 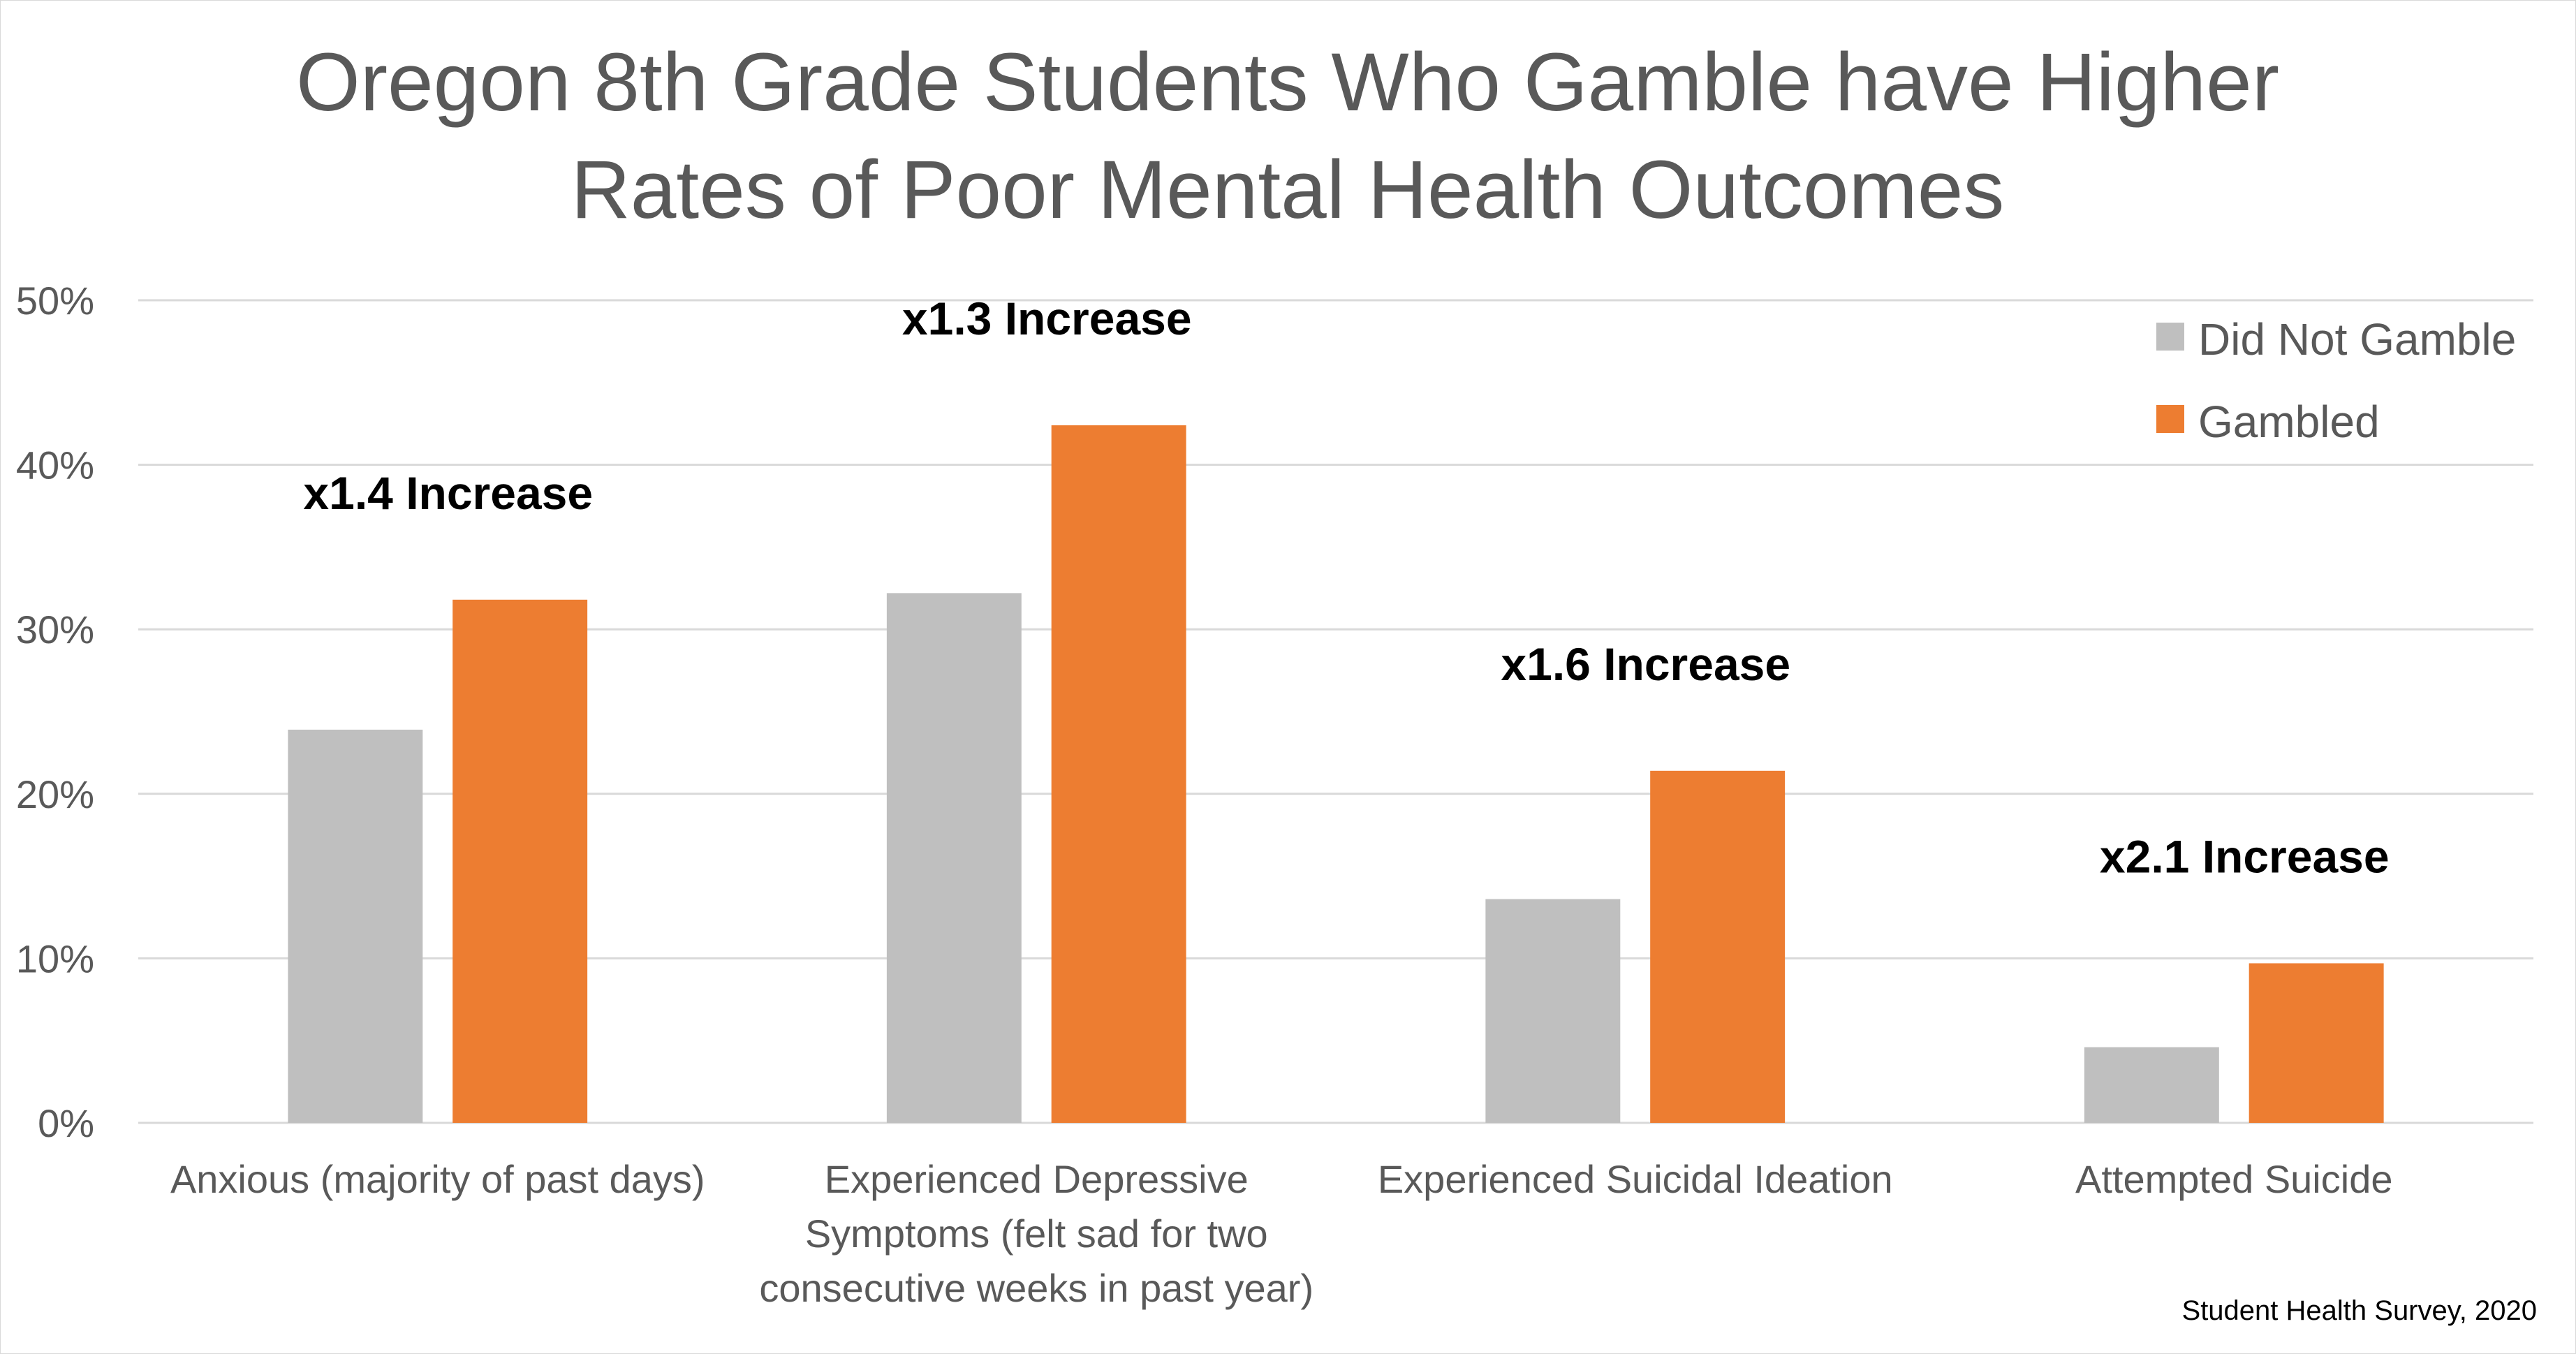 I want to click on increase-annotation: x1.3 Increase, so click(x=1047, y=318).